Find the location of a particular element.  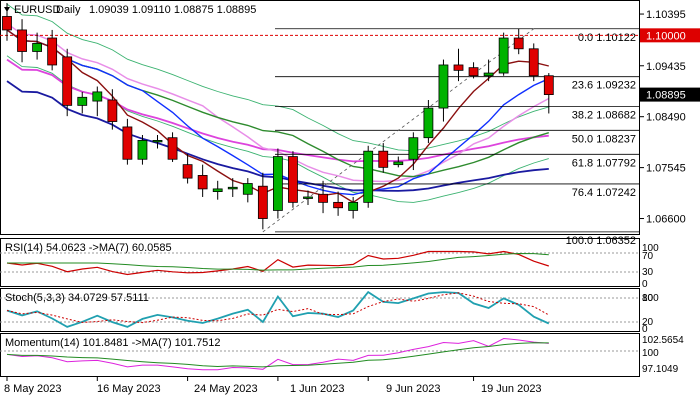

stoch-label: Stoch(5,3,3) 34.0729 57.5111 is located at coordinates (77, 298).